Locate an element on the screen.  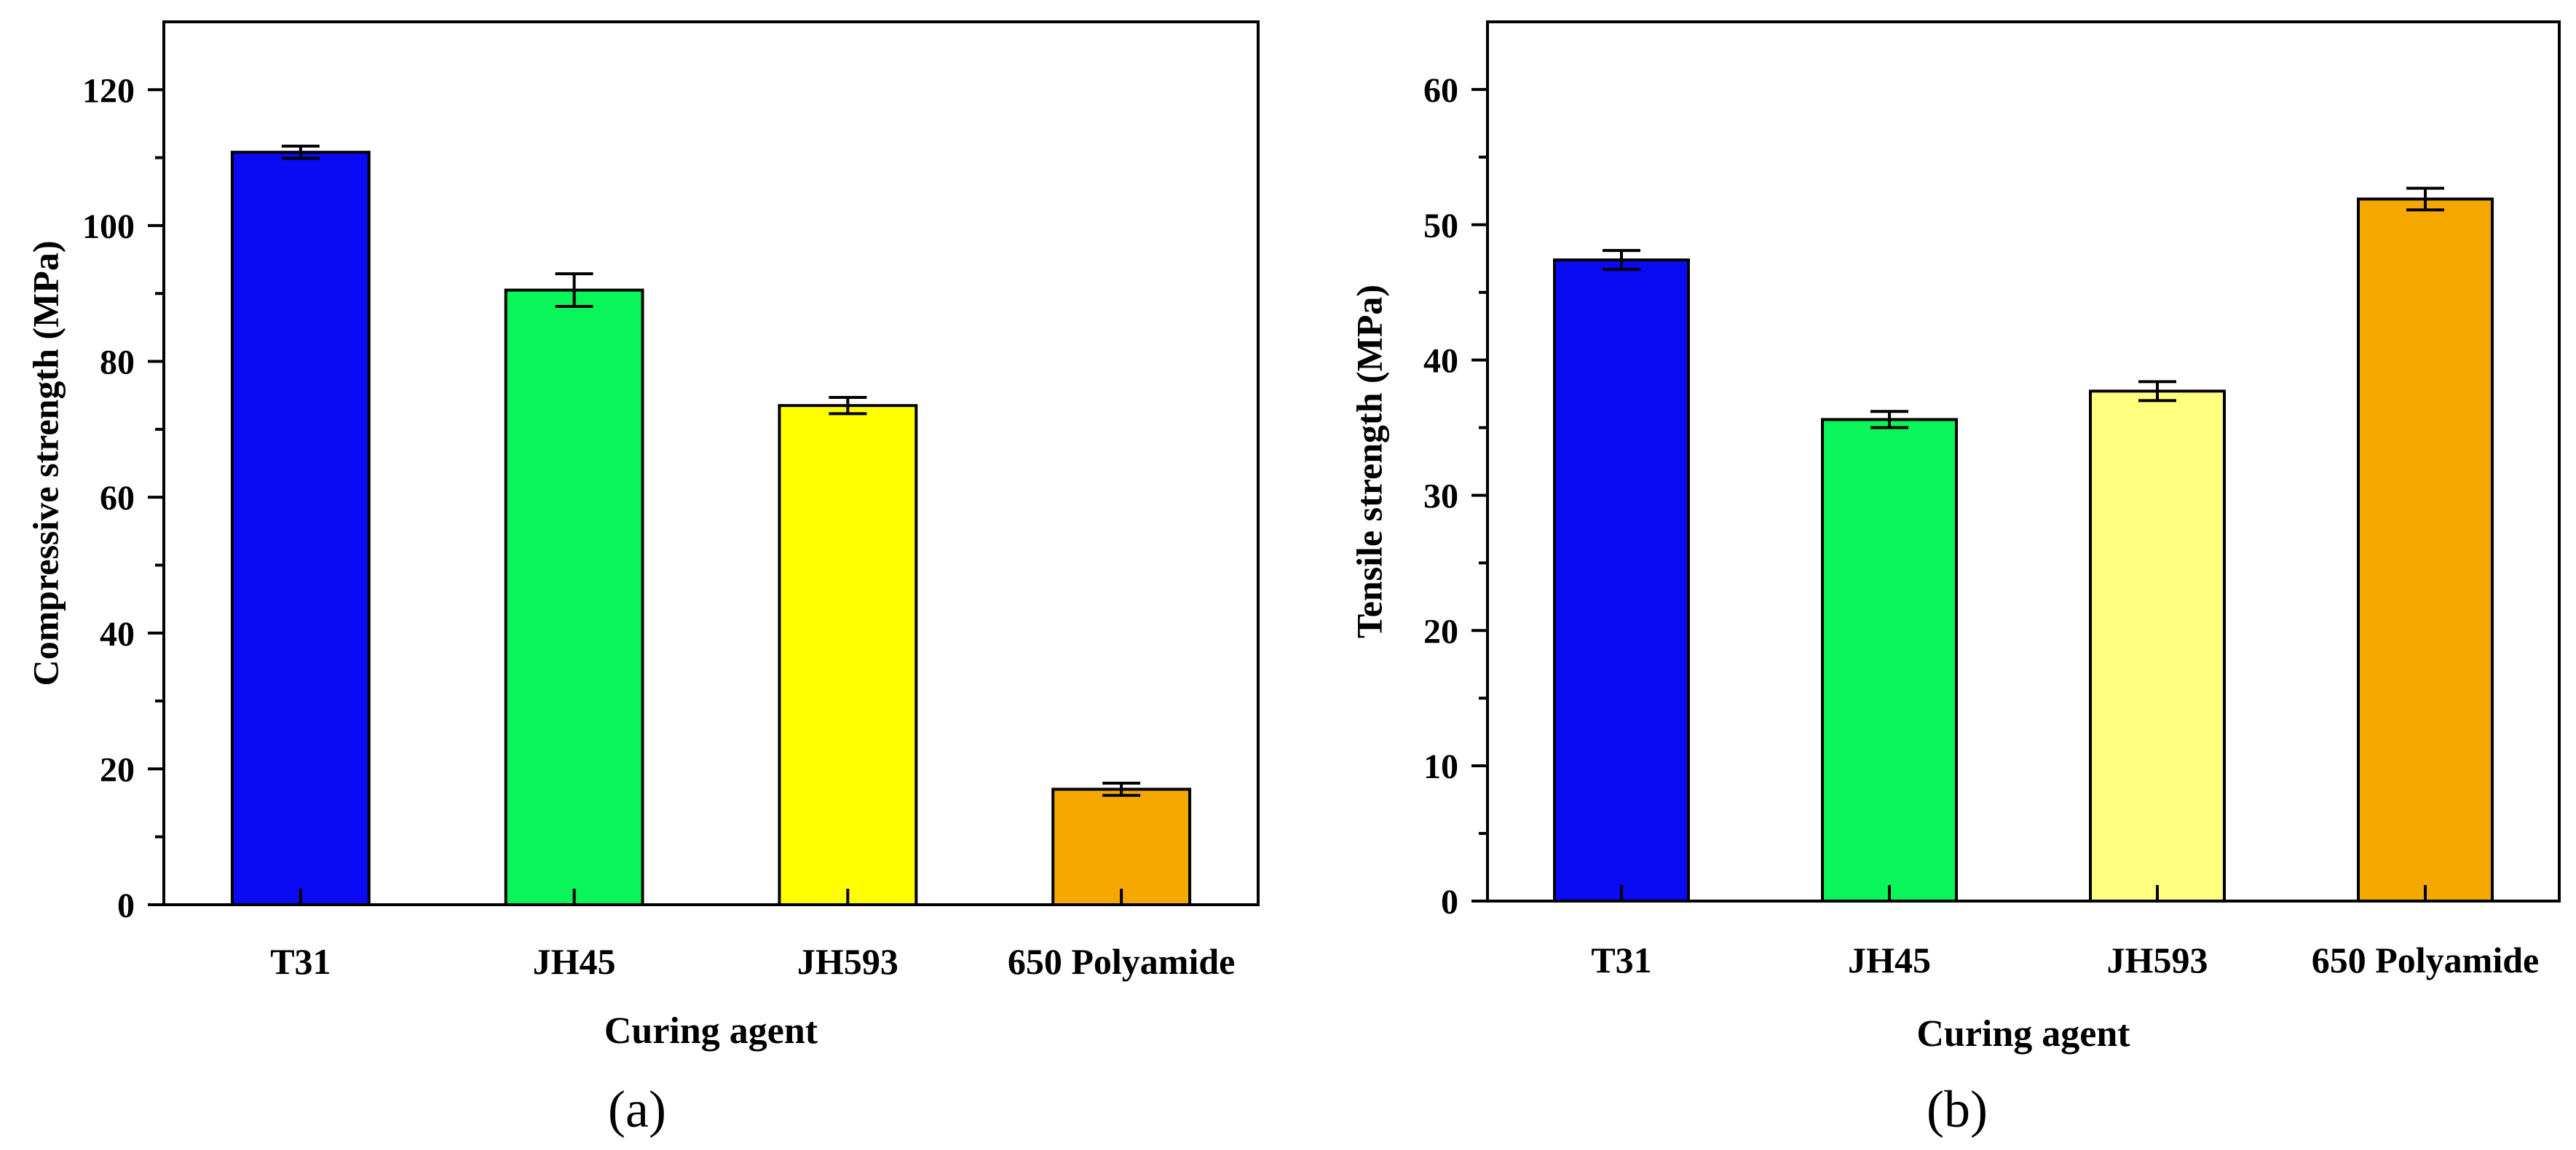
panel-label-a: (a) is located at coordinates (637, 1109).